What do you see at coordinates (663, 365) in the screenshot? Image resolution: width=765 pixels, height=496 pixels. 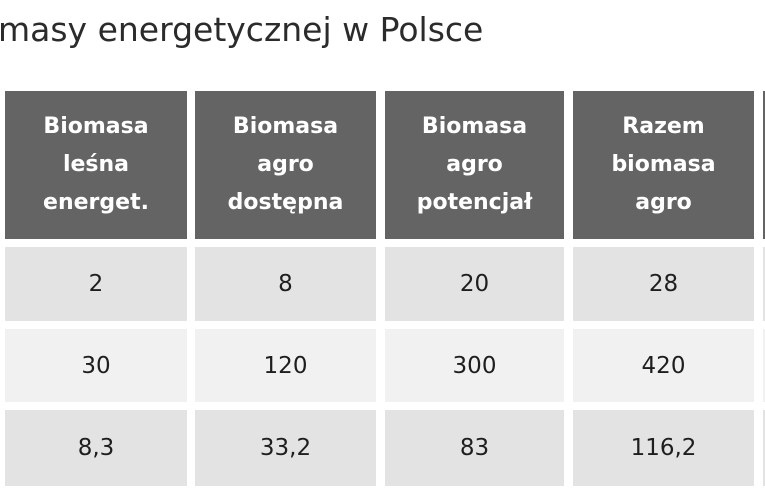 I see `table-cell: 420` at bounding box center [663, 365].